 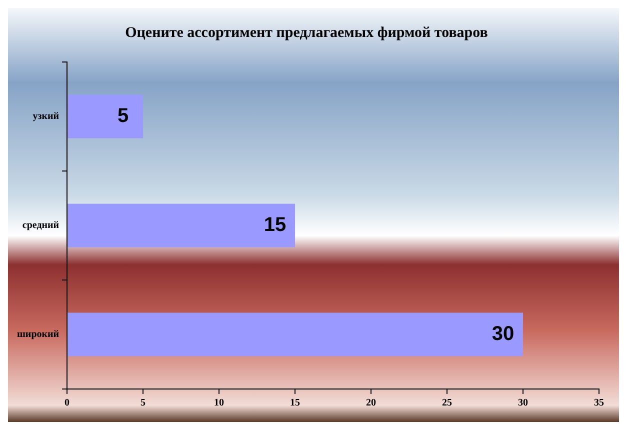 I want to click on x-tick-label: 0, so click(x=67, y=403).